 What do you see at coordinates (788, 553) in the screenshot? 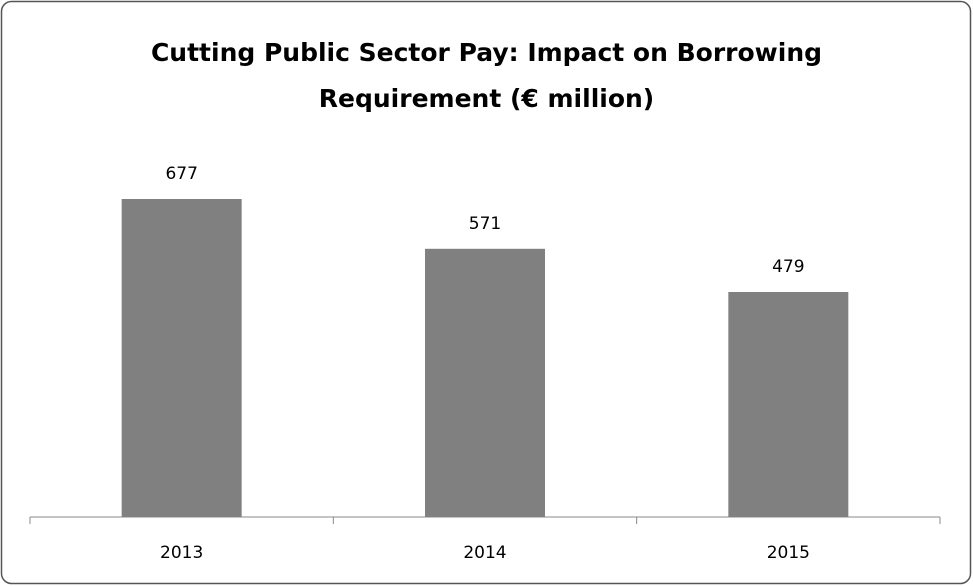
I see `x-tick-label: 2015` at bounding box center [788, 553].